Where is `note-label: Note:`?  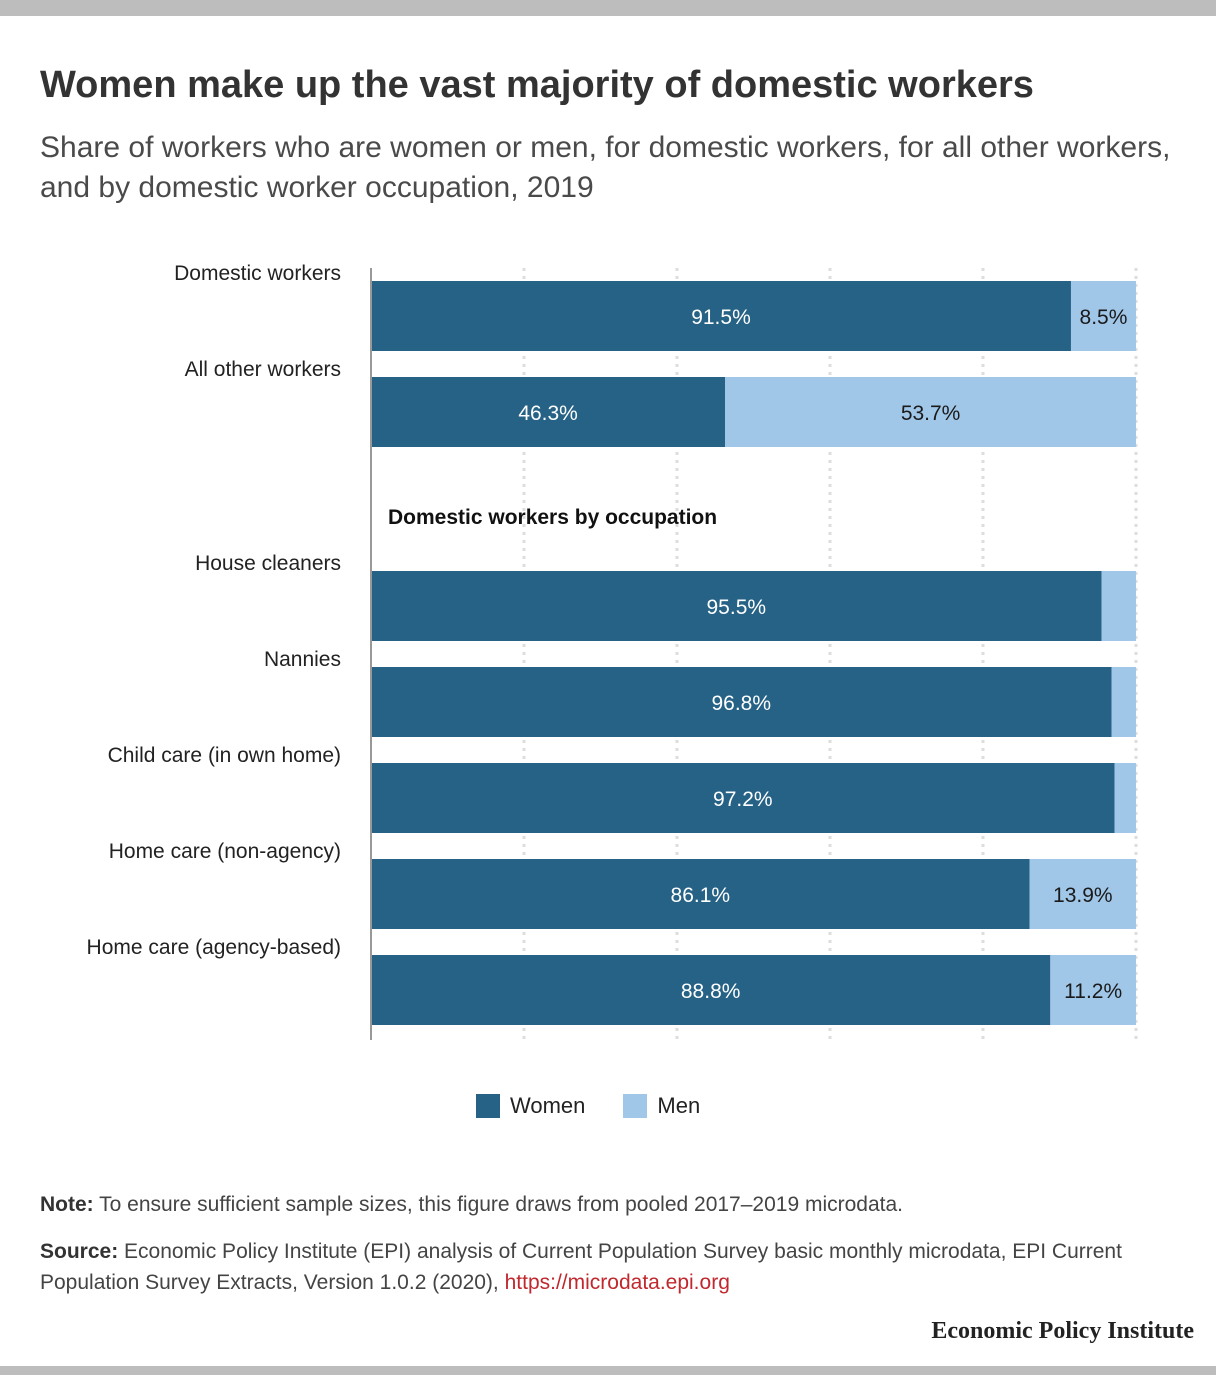
note-label: Note: is located at coordinates (67, 1204).